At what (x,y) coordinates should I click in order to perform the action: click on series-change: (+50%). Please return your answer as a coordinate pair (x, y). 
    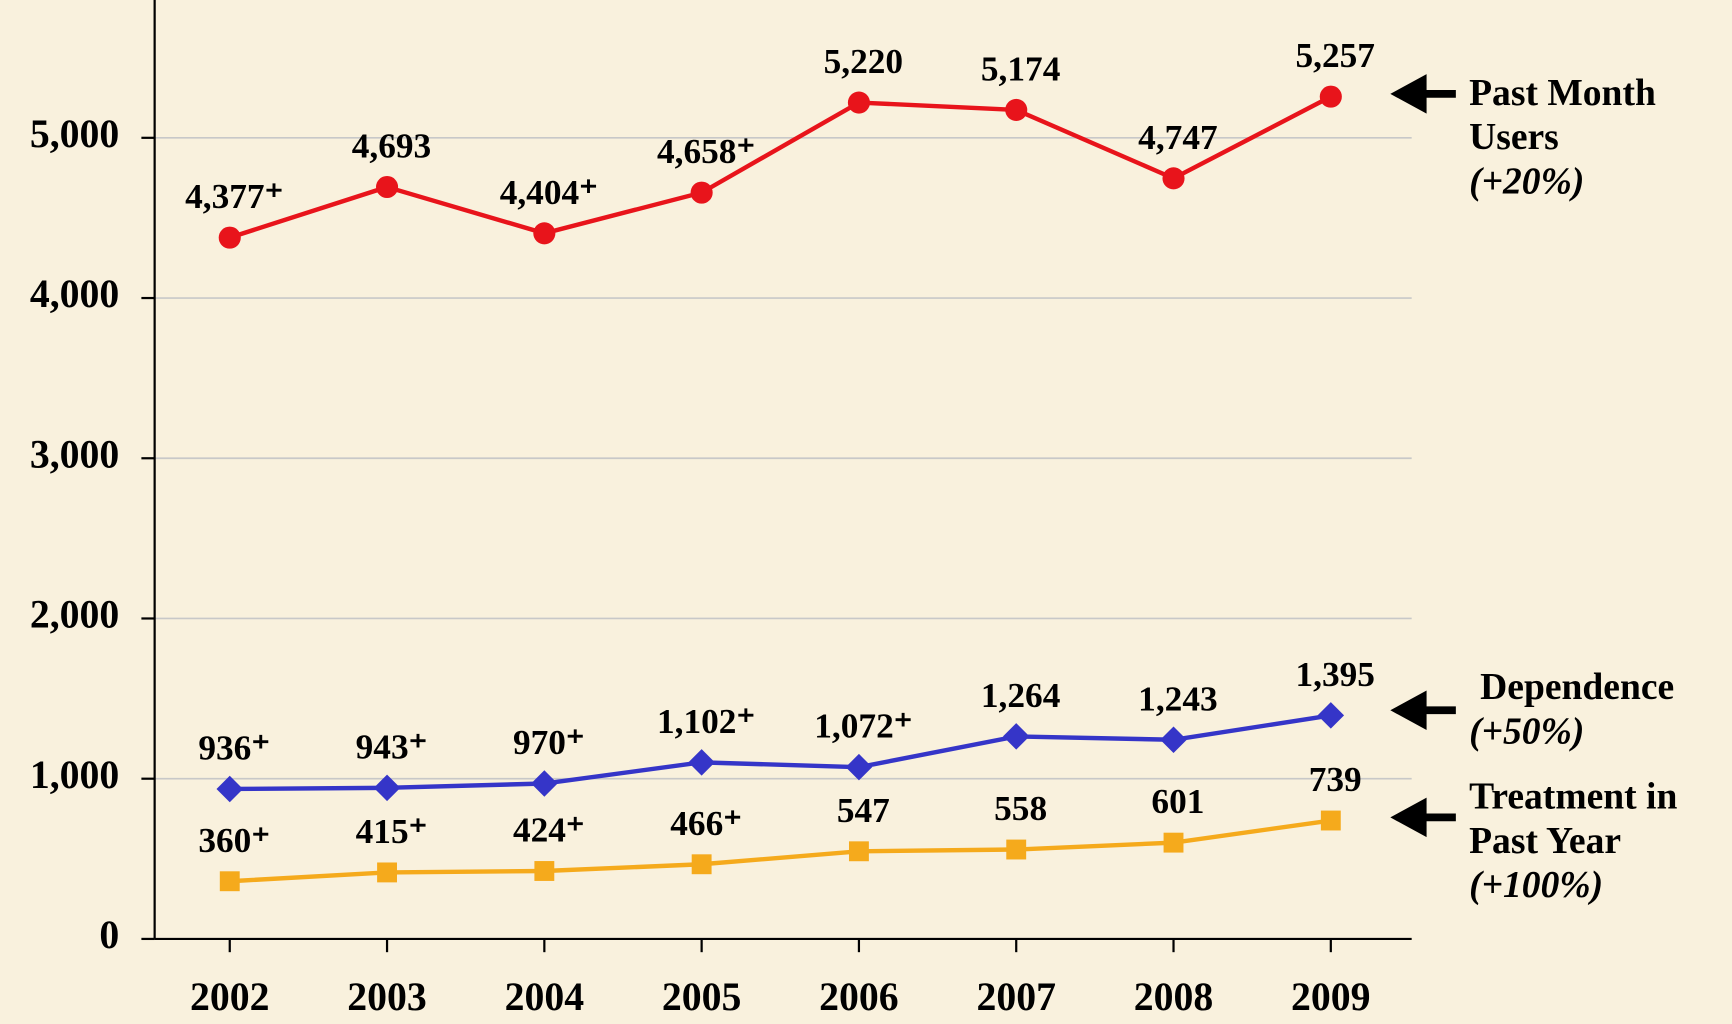
    Looking at the image, I should click on (1527, 732).